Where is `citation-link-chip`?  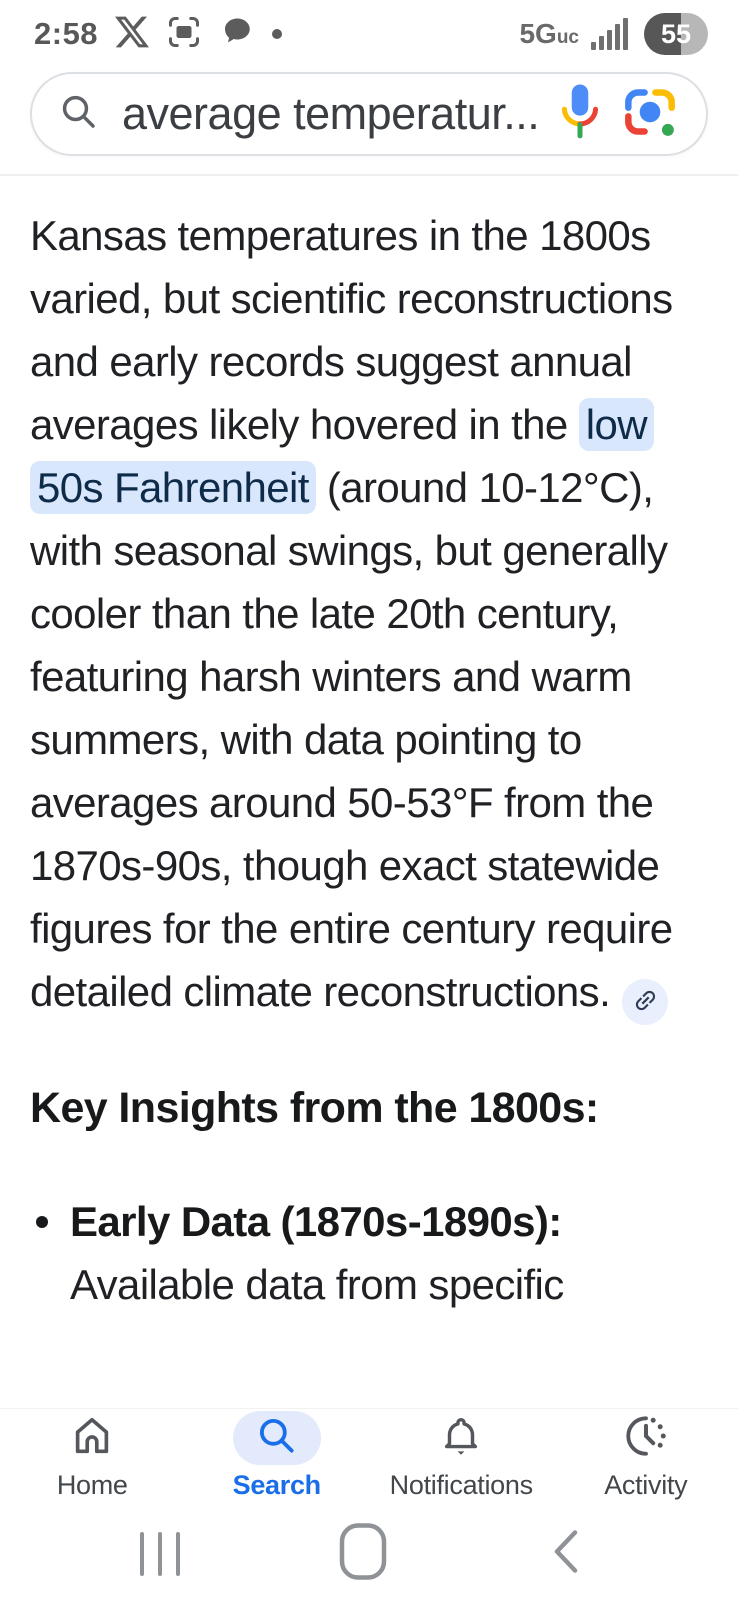 citation-link-chip is located at coordinates (645, 1002).